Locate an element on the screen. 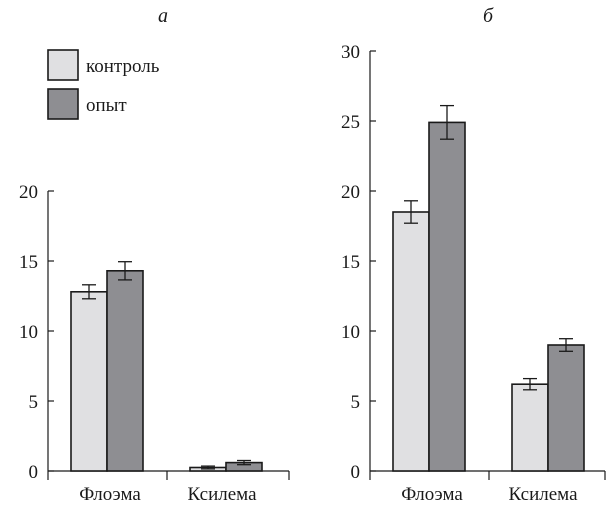 The height and width of the screenshot is (508, 609). legend-item: контроль is located at coordinates (103, 65).